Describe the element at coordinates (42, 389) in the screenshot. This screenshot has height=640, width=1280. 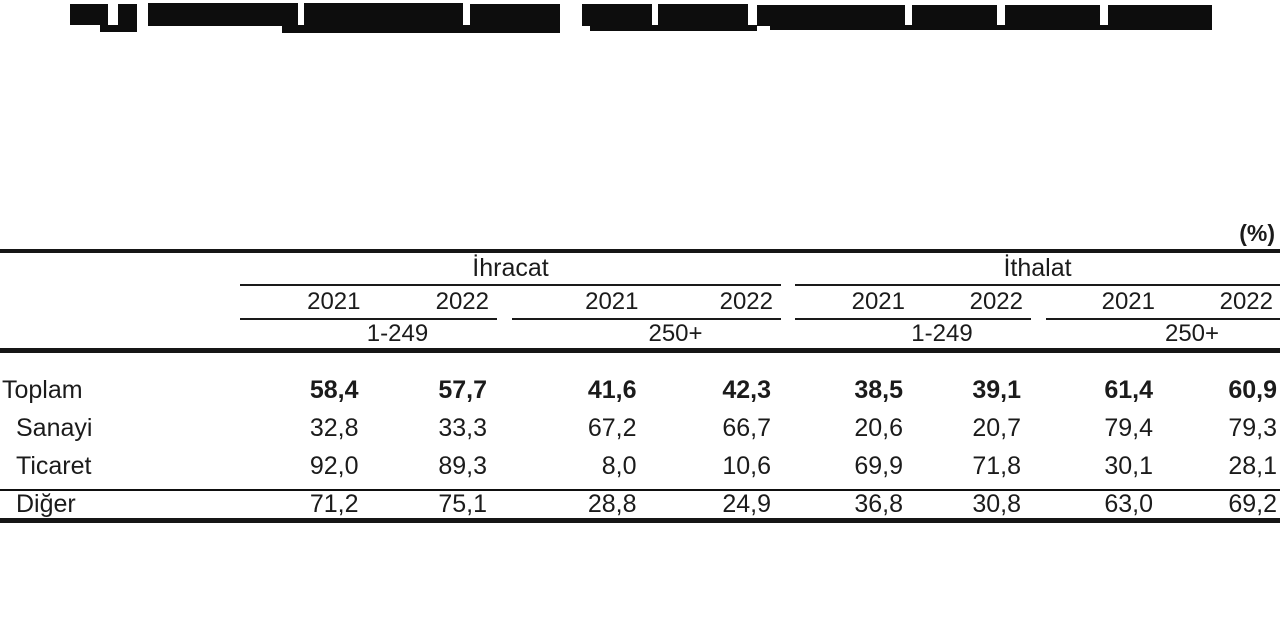
I see `row-label: Toplam` at that location.